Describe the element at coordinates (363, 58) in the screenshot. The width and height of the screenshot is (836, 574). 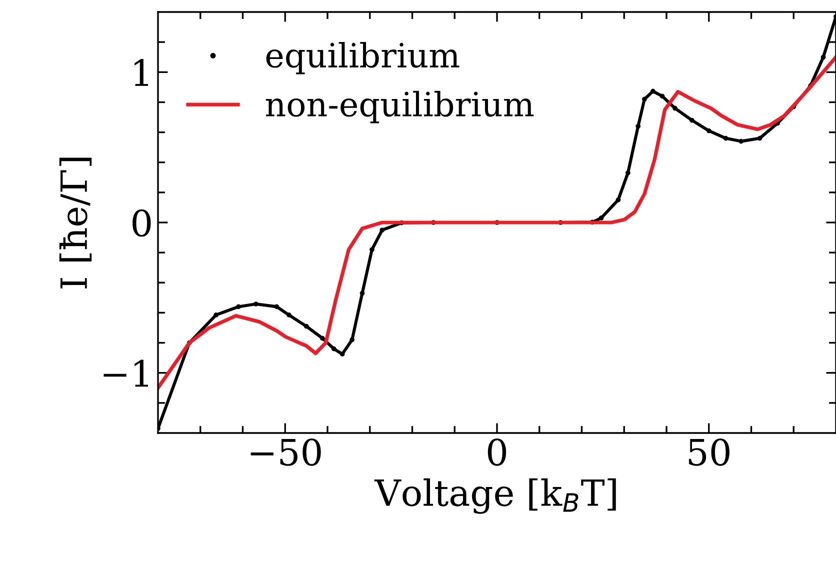
I see `legend-label: equilibrium` at that location.